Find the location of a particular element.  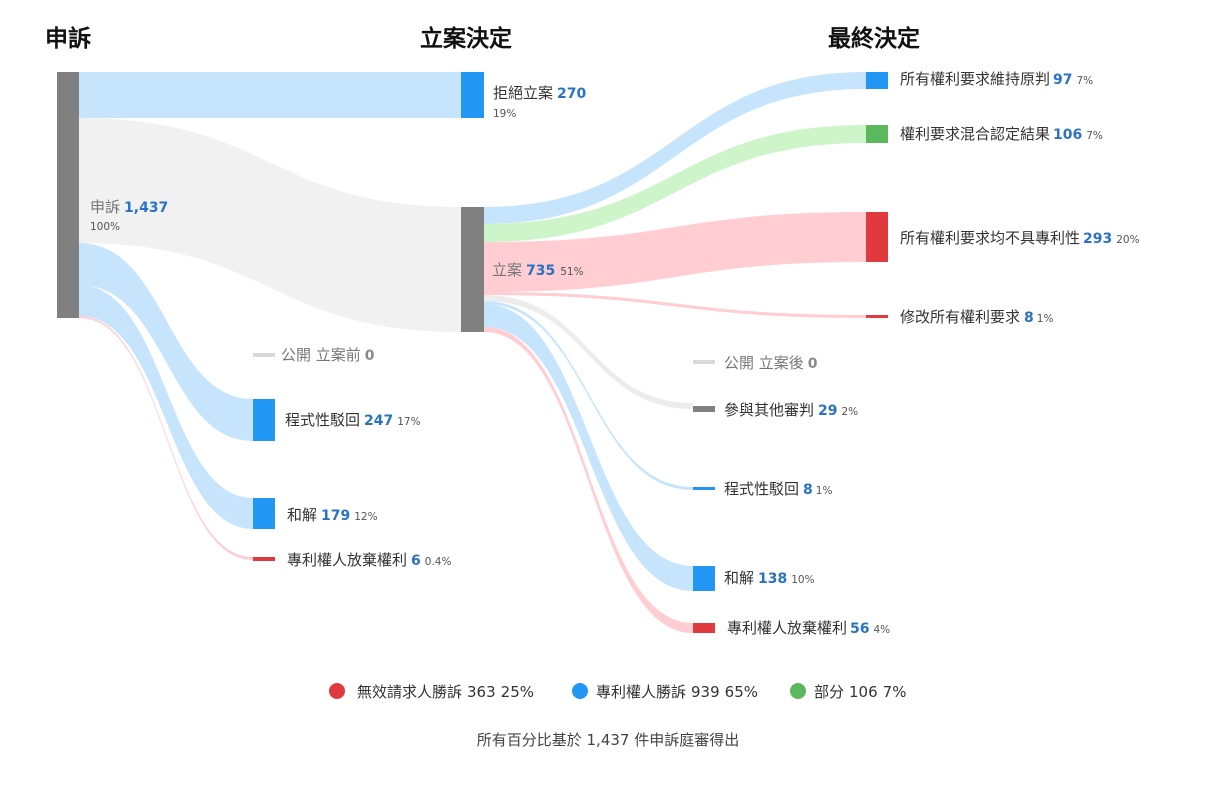

label-instituted: 立案 735 51% is located at coordinates (538, 270).